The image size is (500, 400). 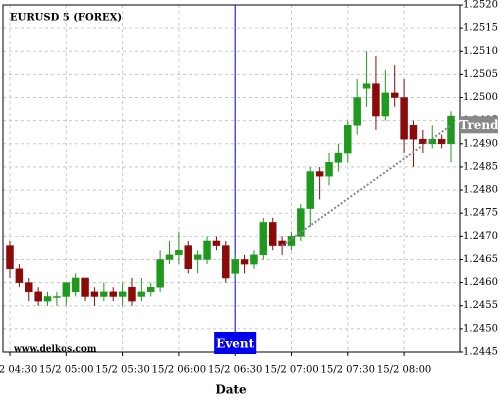 What do you see at coordinates (480, 97) in the screenshot?
I see `y-tick-label: 1.2500` at bounding box center [480, 97].